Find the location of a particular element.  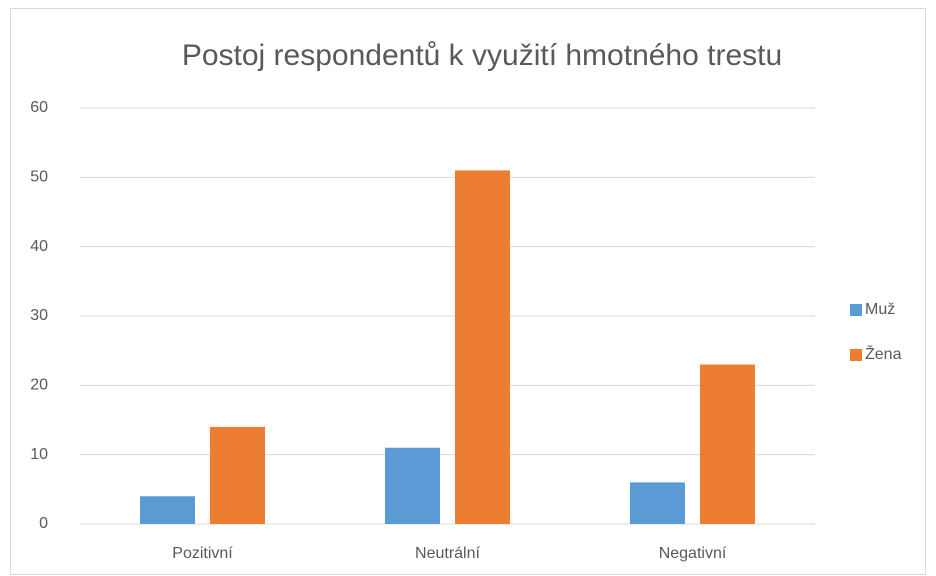

y-tick-label: 60 is located at coordinates (39, 107).